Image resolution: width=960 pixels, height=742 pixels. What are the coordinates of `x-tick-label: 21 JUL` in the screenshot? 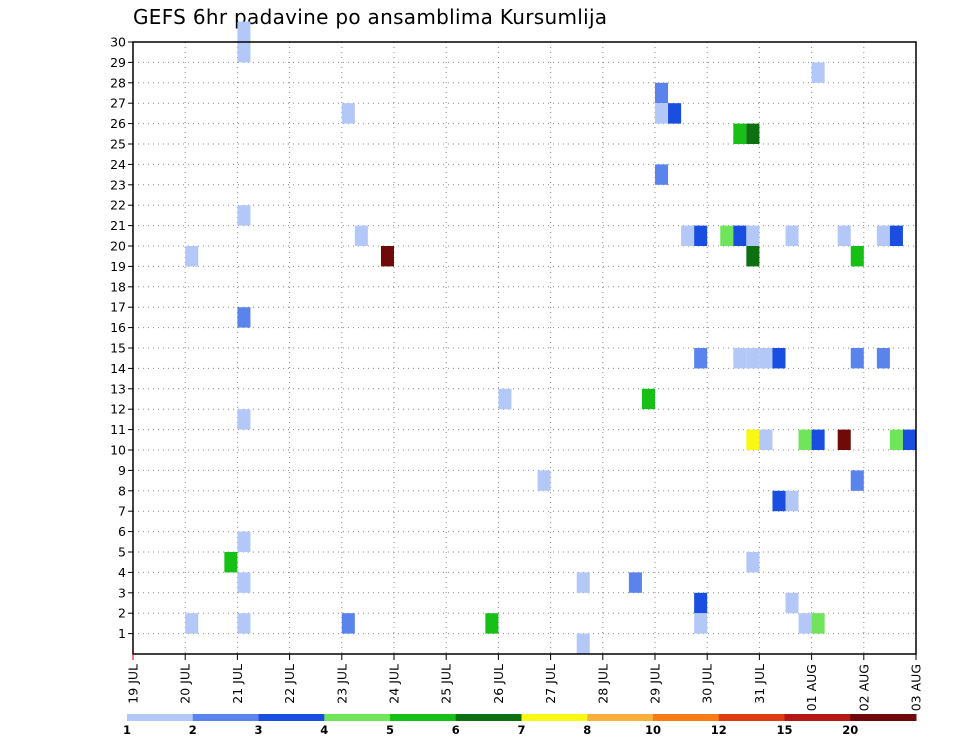 It's located at (237, 684).